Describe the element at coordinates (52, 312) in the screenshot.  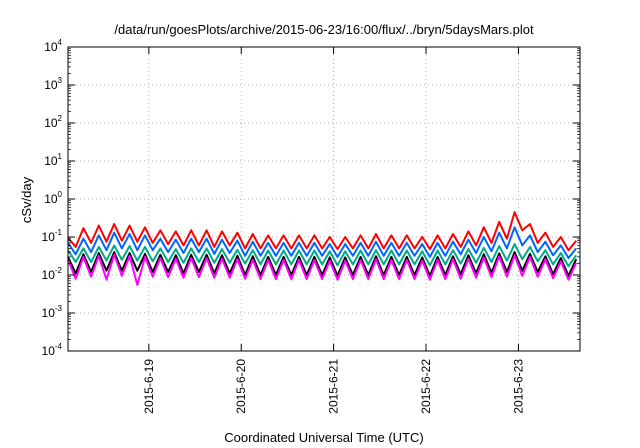
I see `y-tick-label: 10⁻³` at that location.